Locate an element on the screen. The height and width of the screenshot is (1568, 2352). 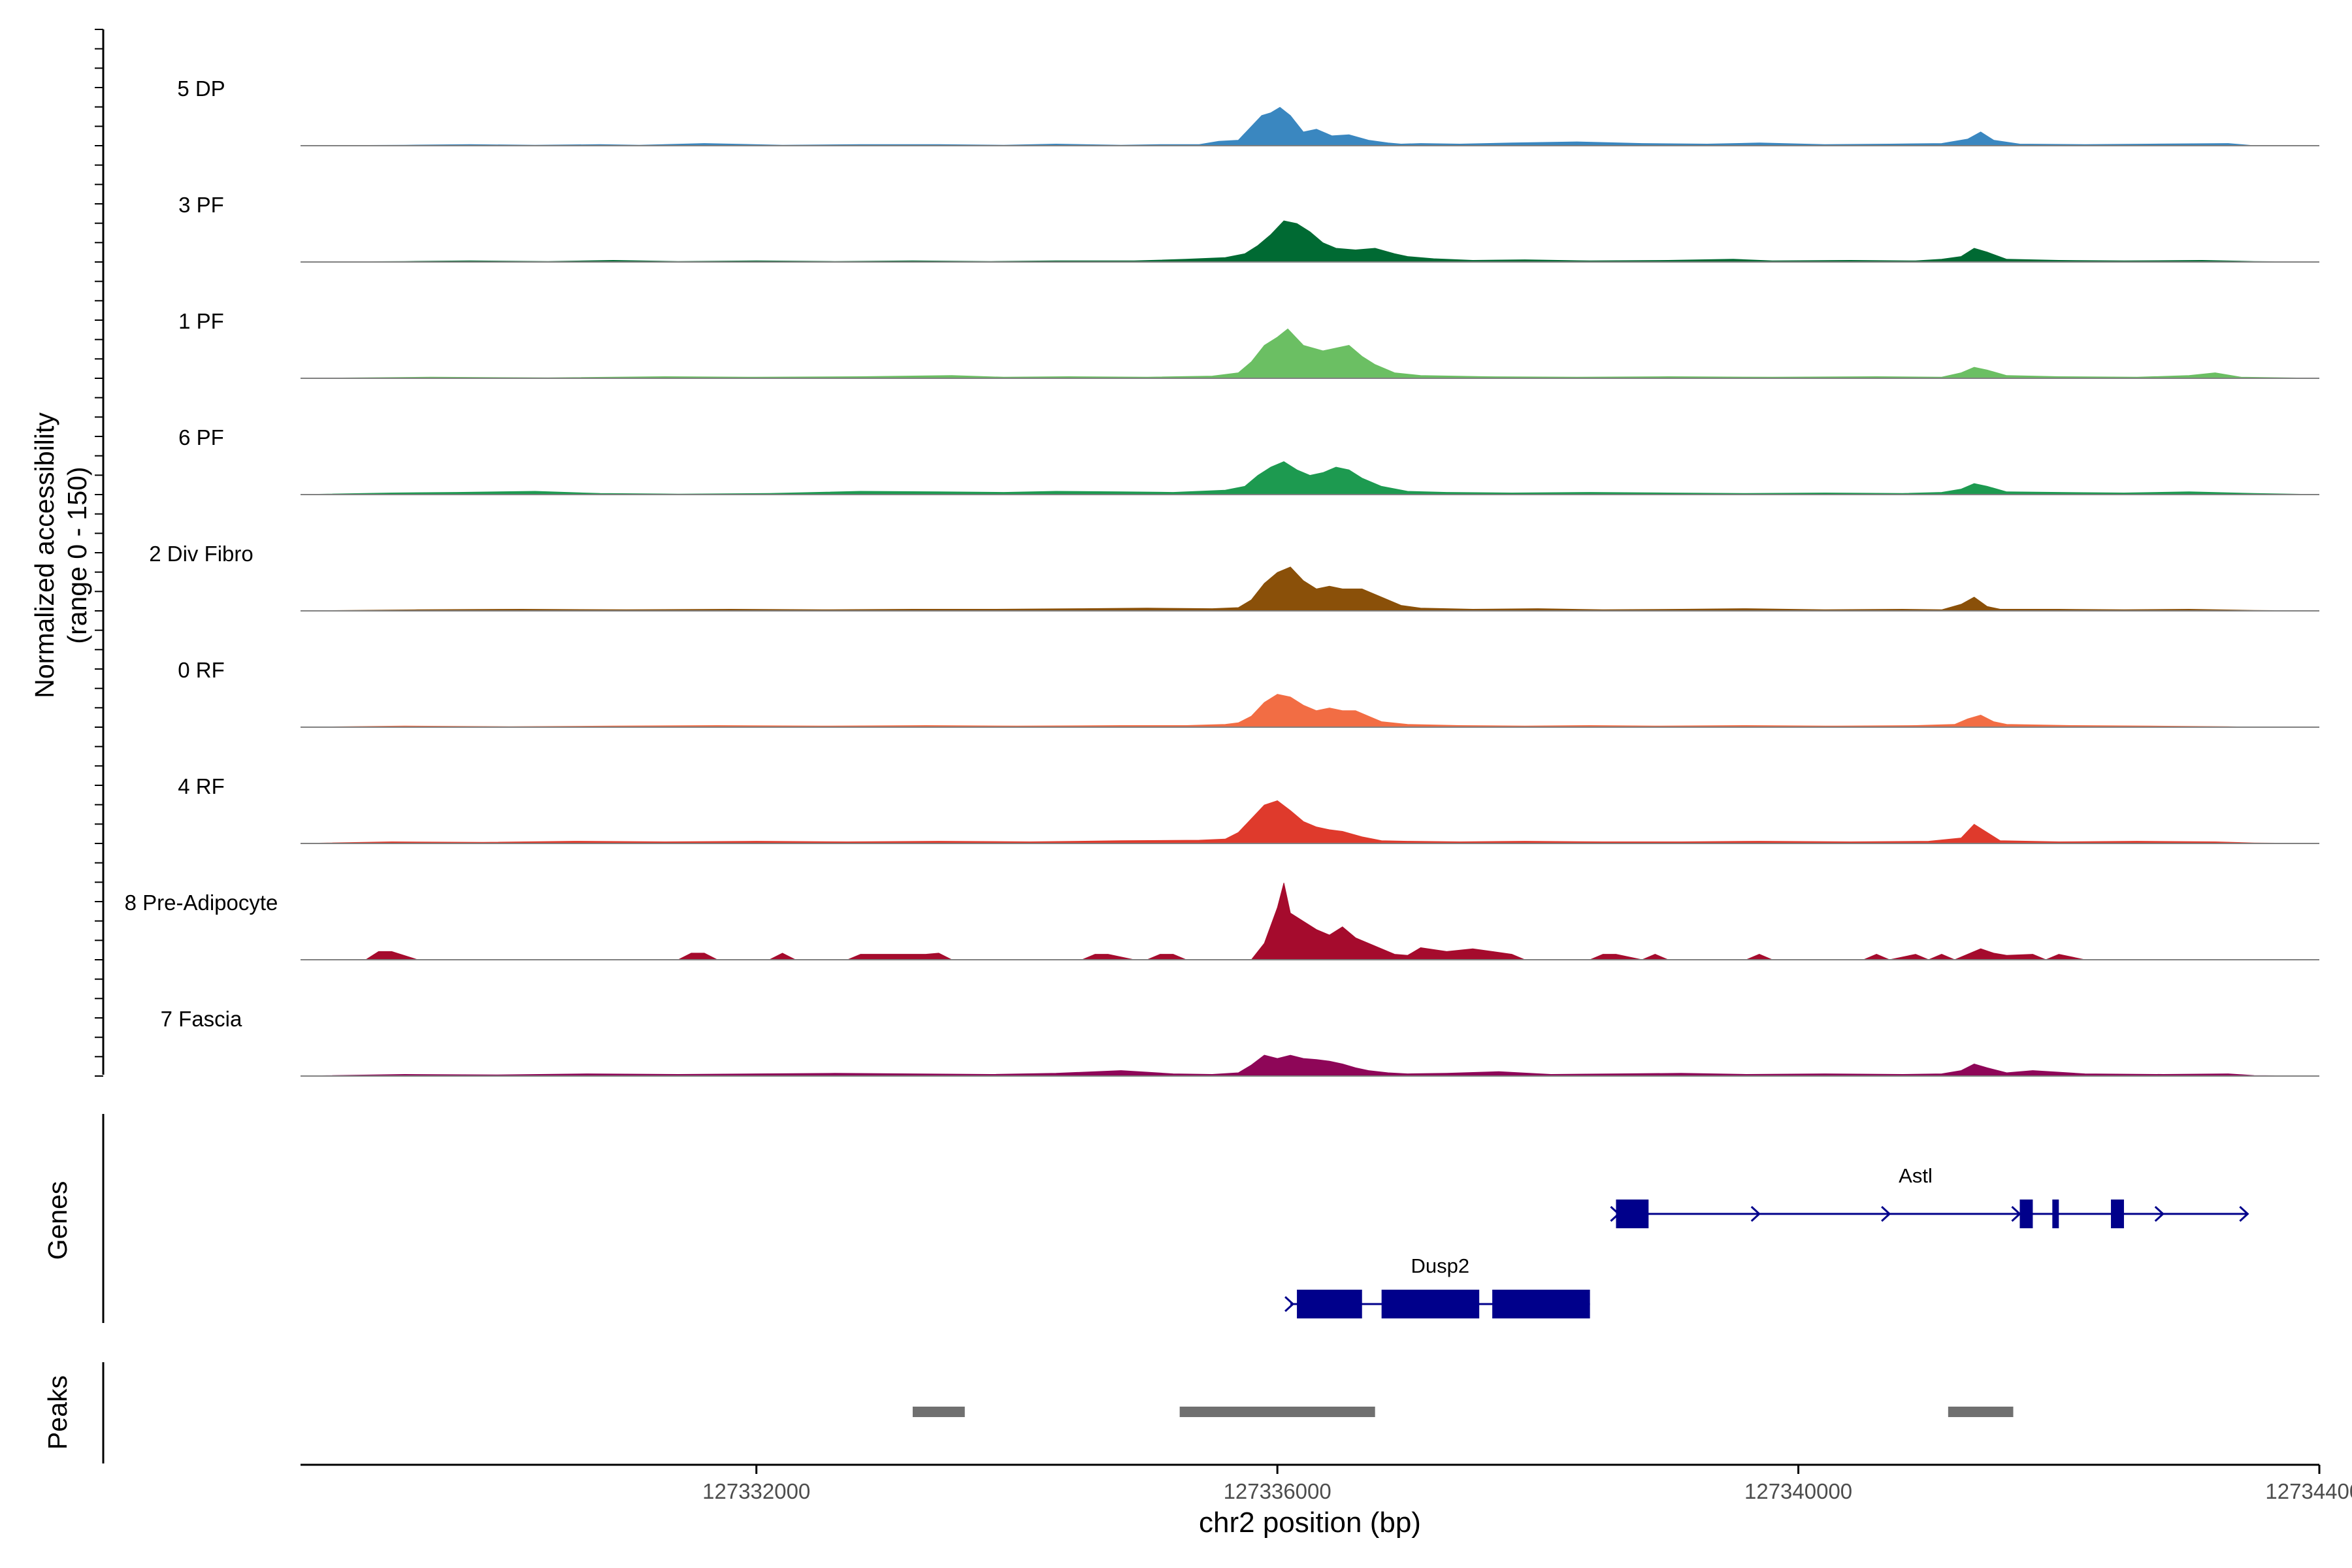
track-label: 8 Pre-Adipocyte is located at coordinates (201, 902).